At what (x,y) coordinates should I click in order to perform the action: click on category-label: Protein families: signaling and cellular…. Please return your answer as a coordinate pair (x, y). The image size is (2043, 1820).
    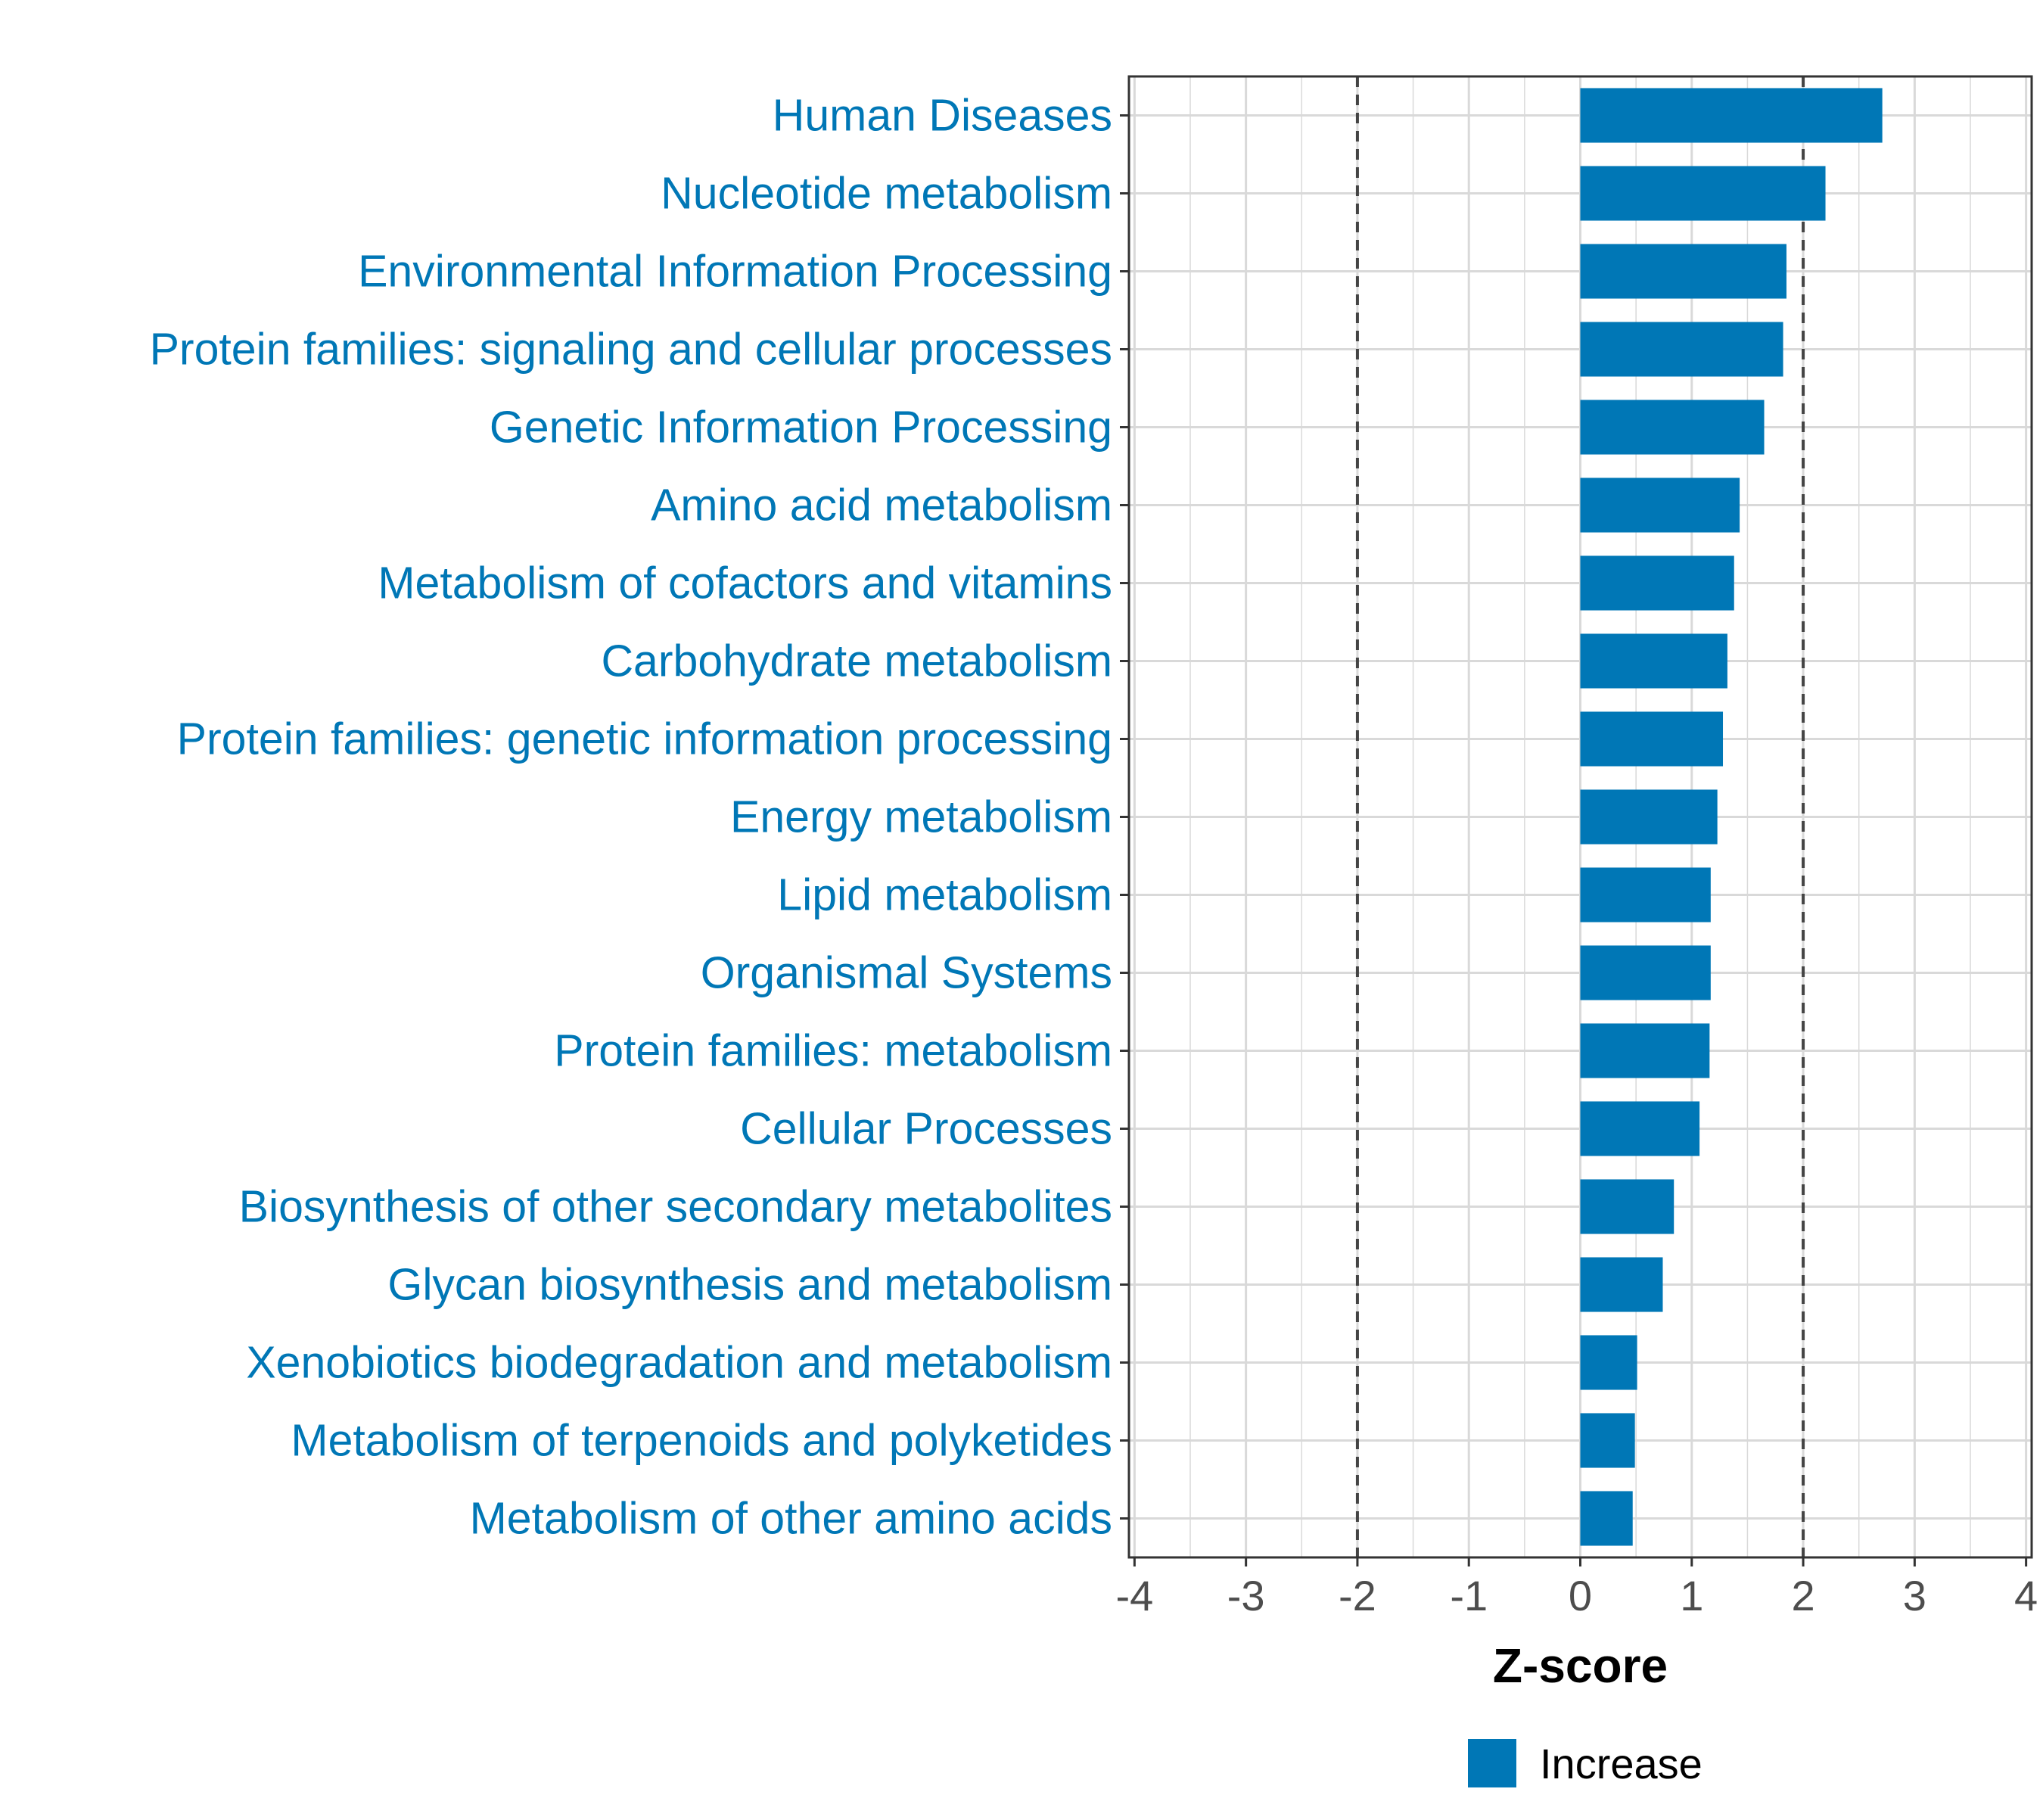
    Looking at the image, I should click on (631, 350).